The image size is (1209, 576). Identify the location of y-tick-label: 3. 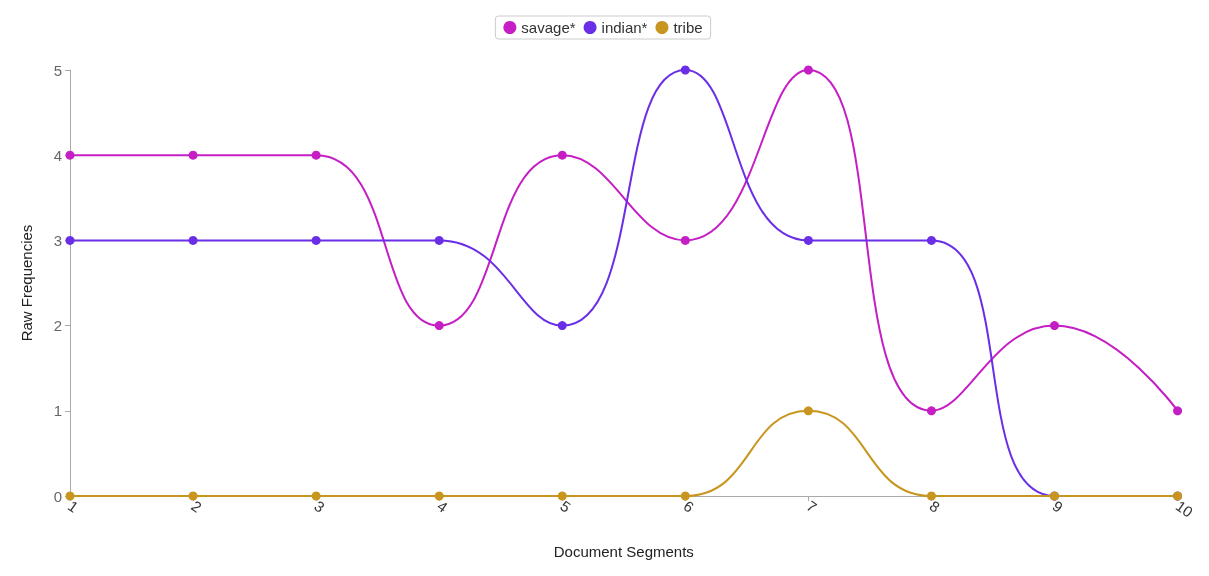
(57, 240).